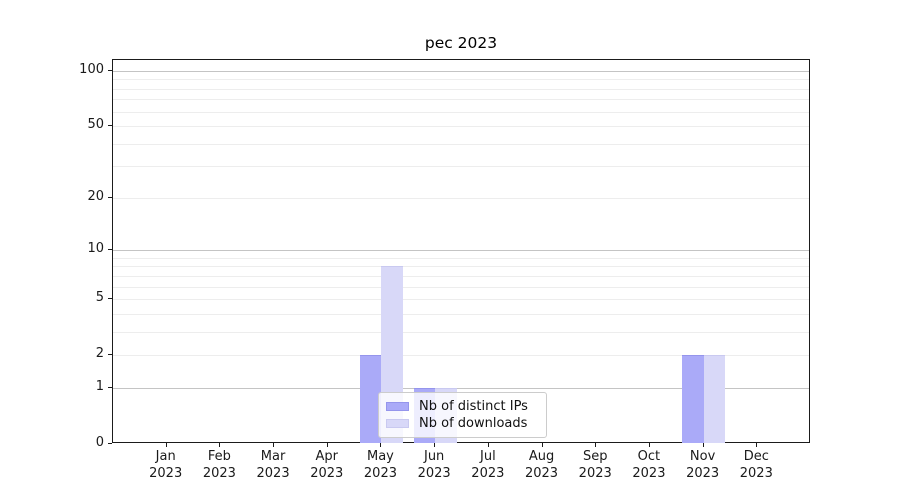  I want to click on x-tick-mark-nov, so click(703, 445).